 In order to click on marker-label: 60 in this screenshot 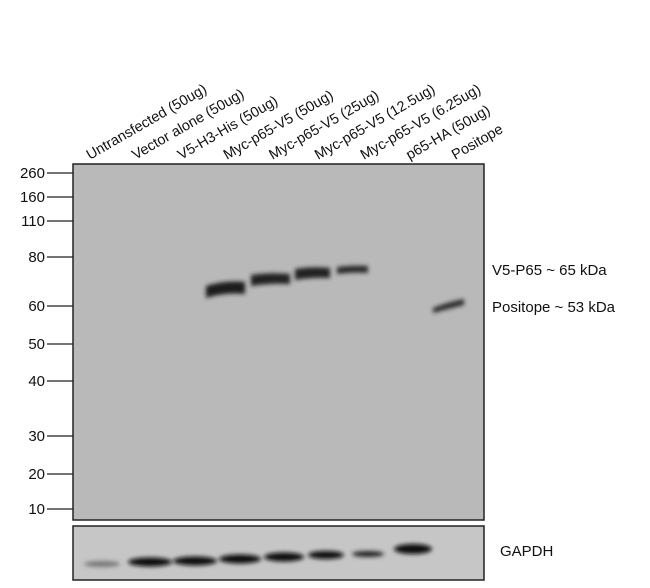, I will do `click(36, 306)`.